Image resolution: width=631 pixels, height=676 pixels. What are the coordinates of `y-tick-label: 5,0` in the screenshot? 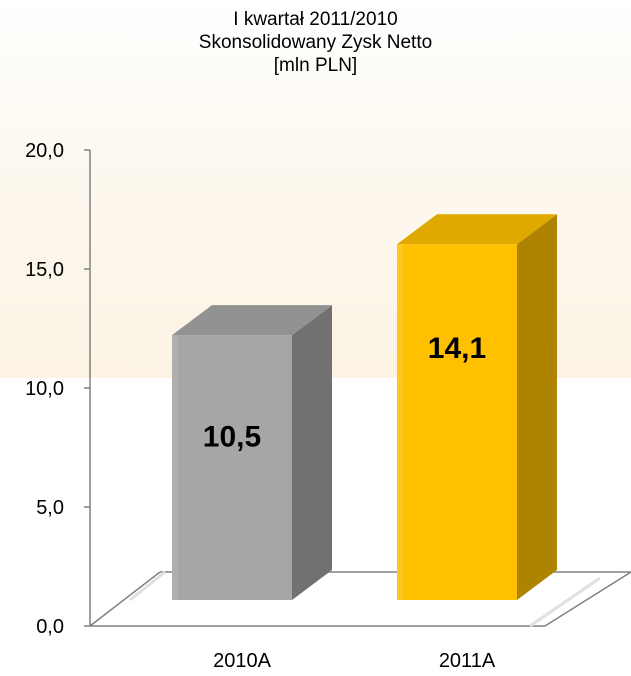 It's located at (50, 508).